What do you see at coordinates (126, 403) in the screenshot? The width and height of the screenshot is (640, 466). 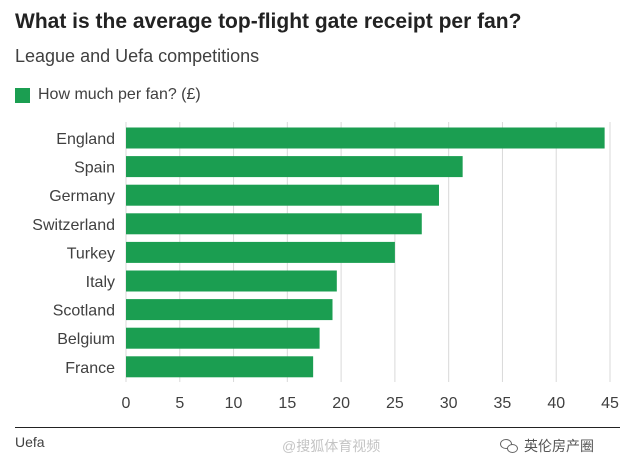 I see `x-tick-label-0: 0` at bounding box center [126, 403].